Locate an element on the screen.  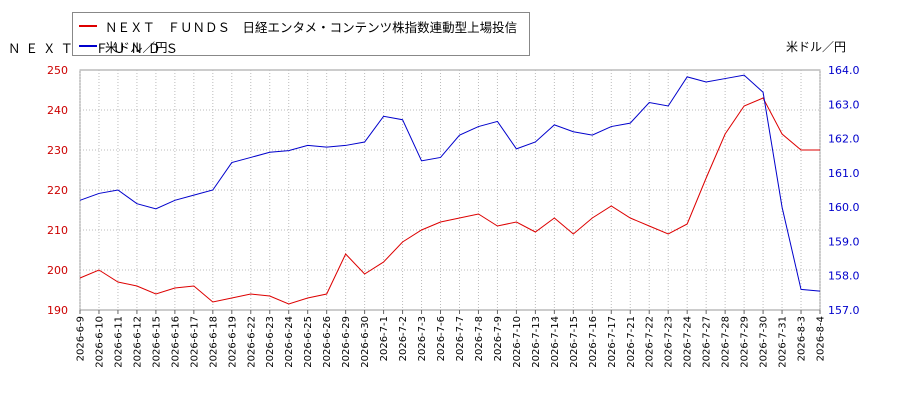
x-tick-label: 2026-6-19 is located at coordinates (232, 342).